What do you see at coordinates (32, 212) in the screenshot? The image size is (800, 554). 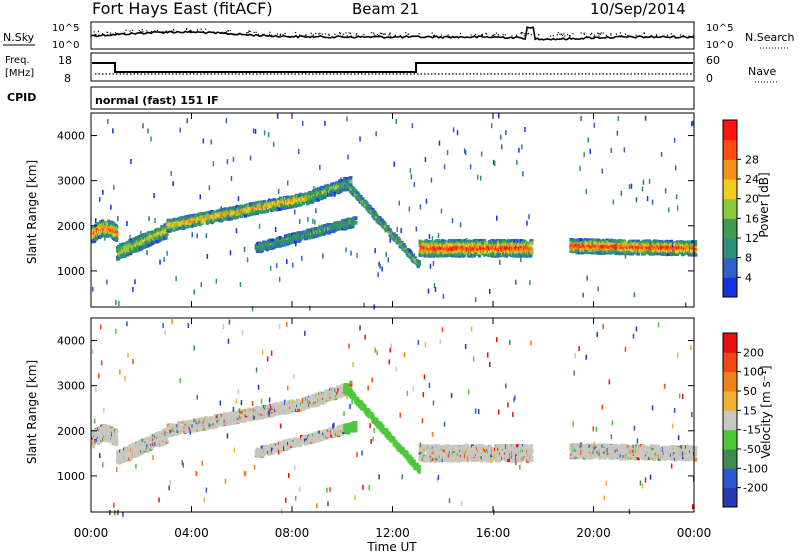 I see `power-ylabel: Slant Range [km]` at bounding box center [32, 212].